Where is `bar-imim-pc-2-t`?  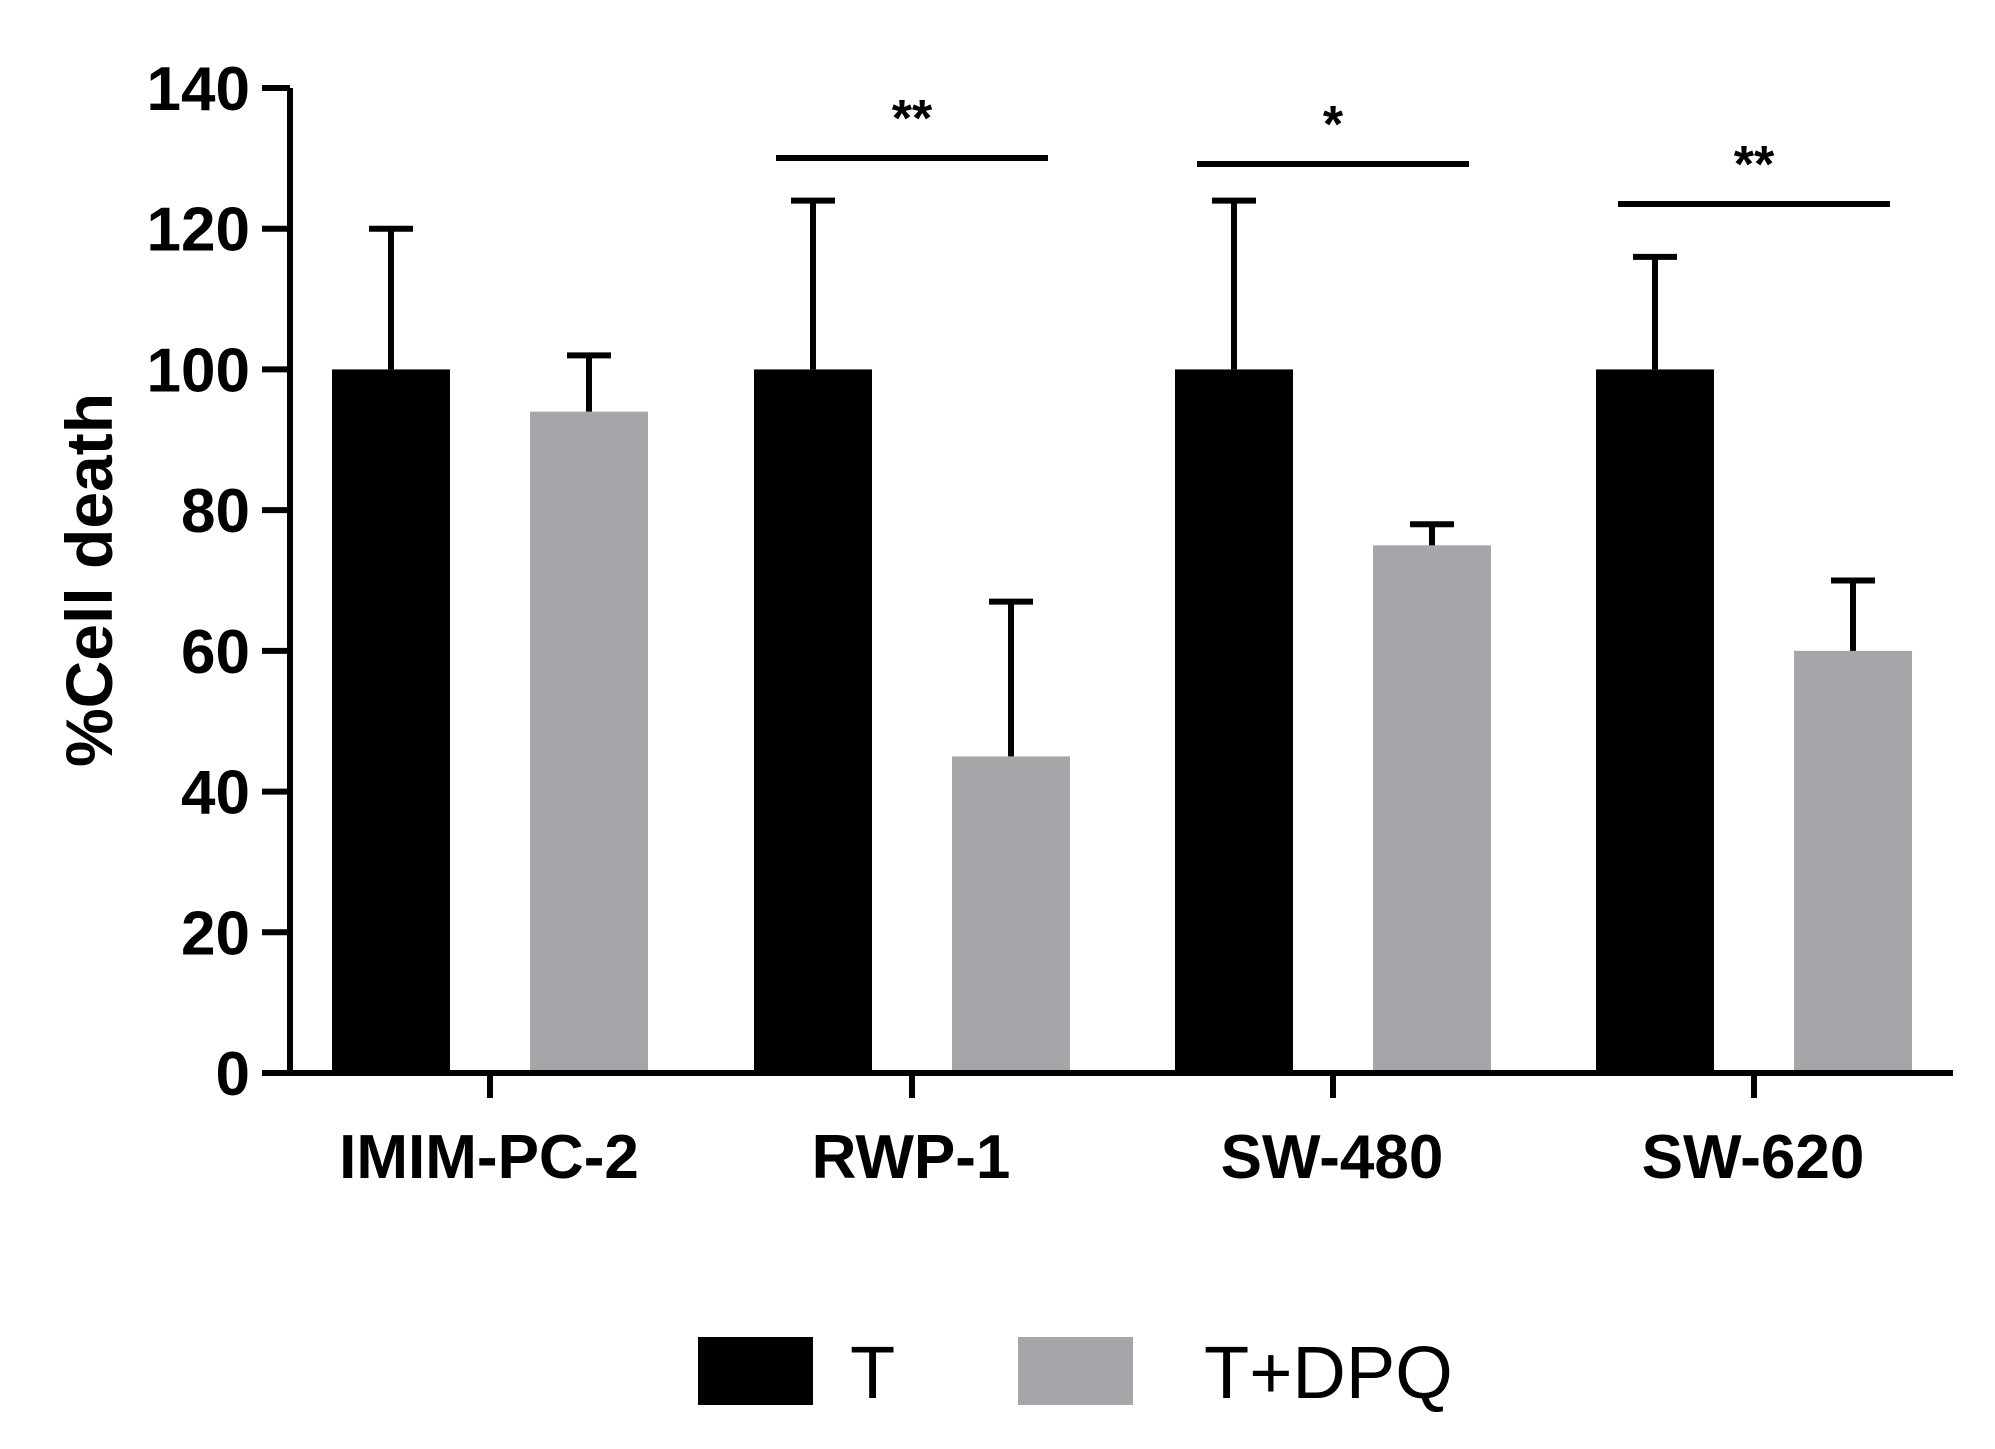 bar-imim-pc-2-t is located at coordinates (391, 721).